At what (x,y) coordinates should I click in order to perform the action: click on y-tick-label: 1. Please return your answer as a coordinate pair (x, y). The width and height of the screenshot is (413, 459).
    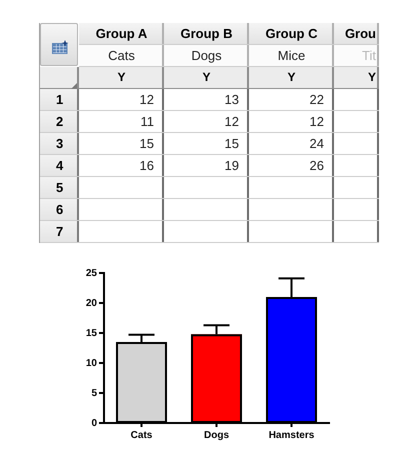
    Looking at the image, I should click on (59, 100).